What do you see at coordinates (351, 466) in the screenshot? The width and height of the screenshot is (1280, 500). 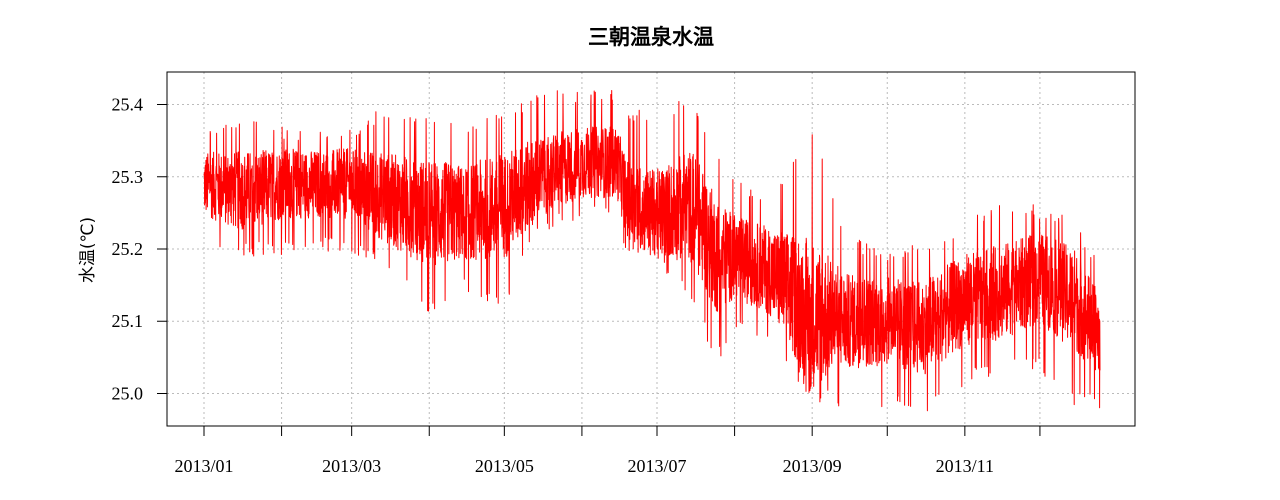 I see `x-tick-label: 2013/03` at bounding box center [351, 466].